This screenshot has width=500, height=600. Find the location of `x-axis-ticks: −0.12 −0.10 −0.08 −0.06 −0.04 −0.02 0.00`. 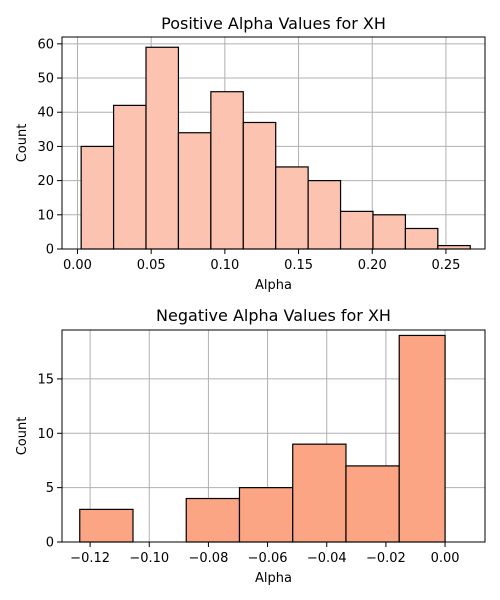

x-axis-ticks: −0.12 −0.10 −0.08 −0.06 −0.04 −0.02 0.00 is located at coordinates (265, 554).